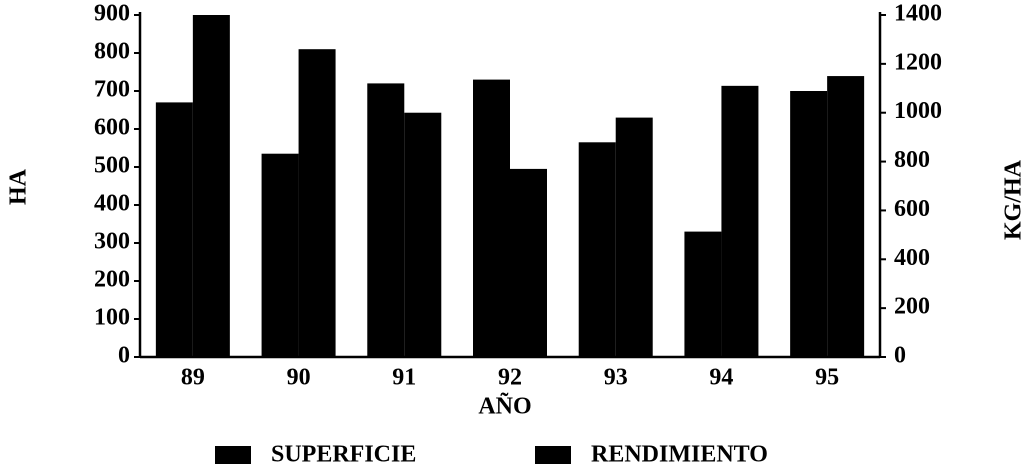 Image resolution: width=1035 pixels, height=472 pixels. I want to click on y2-tick-label: 1000, so click(918, 111).